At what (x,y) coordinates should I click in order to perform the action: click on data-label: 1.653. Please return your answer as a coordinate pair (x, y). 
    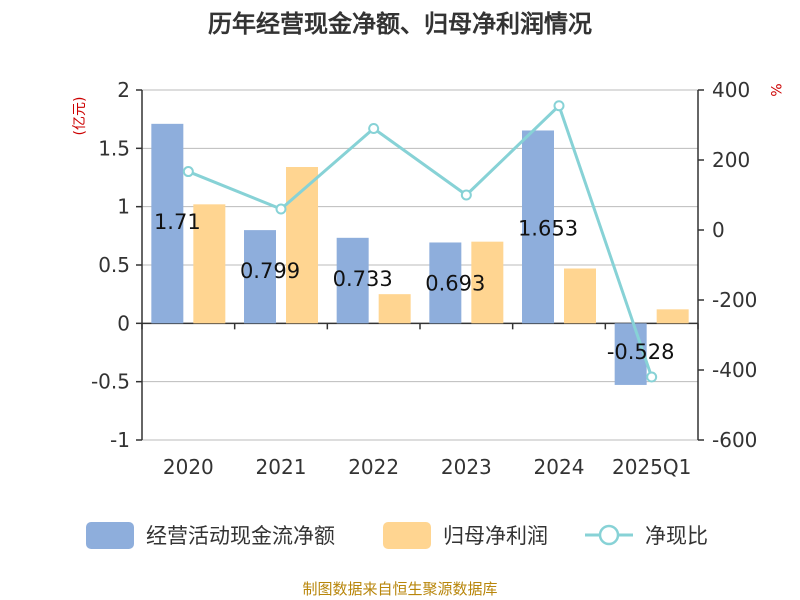
    Looking at the image, I should click on (548, 228).